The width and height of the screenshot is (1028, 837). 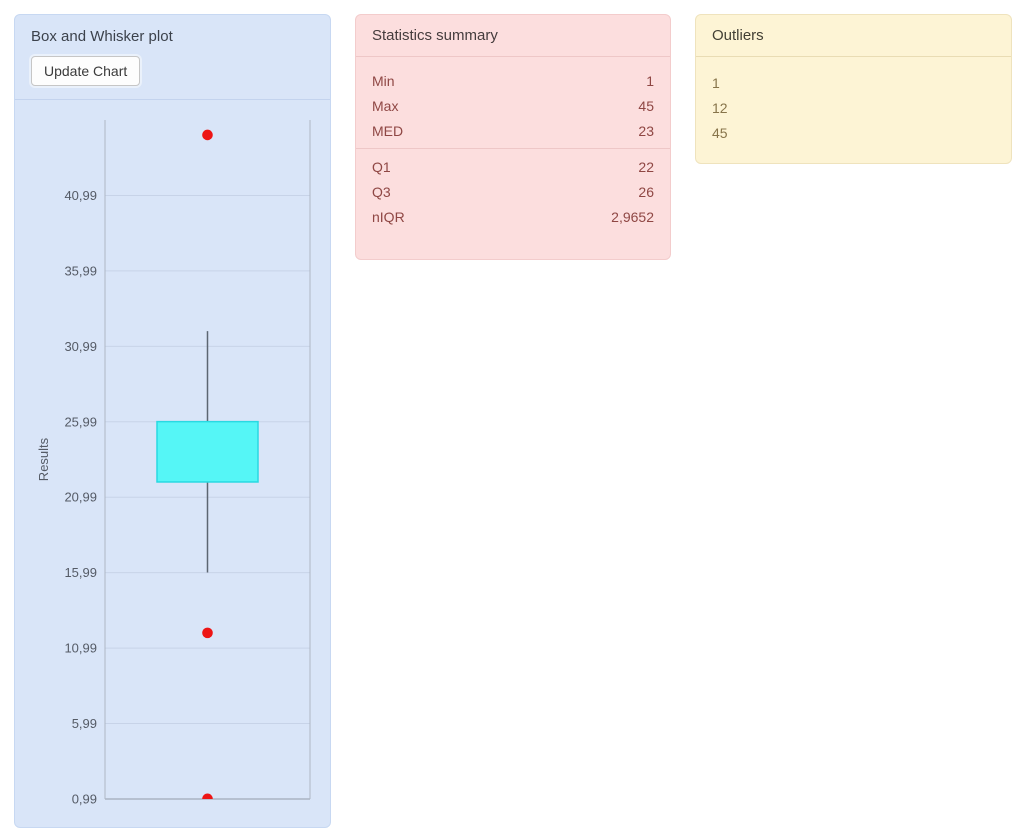 What do you see at coordinates (80, 648) in the screenshot?
I see `y-tick-label: 10,99` at bounding box center [80, 648].